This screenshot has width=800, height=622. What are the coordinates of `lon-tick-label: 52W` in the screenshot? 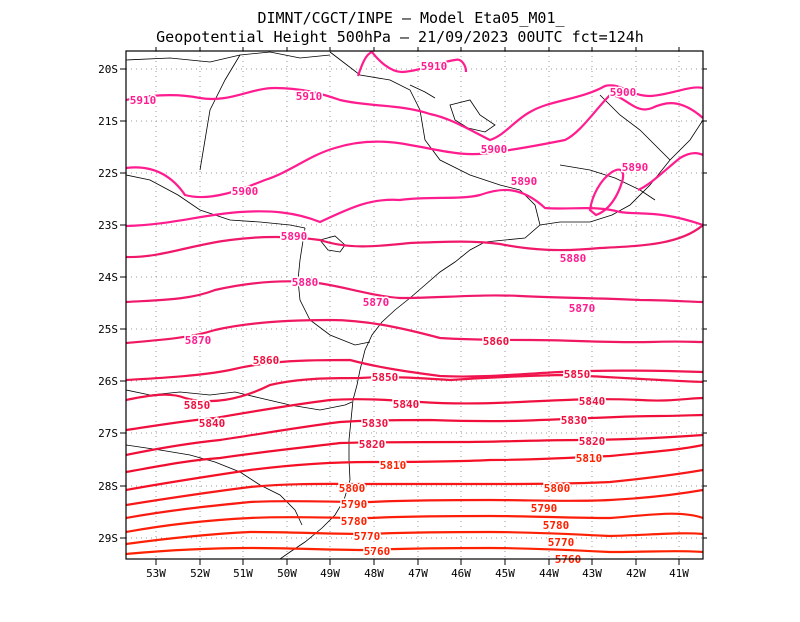 It's located at (200, 573).